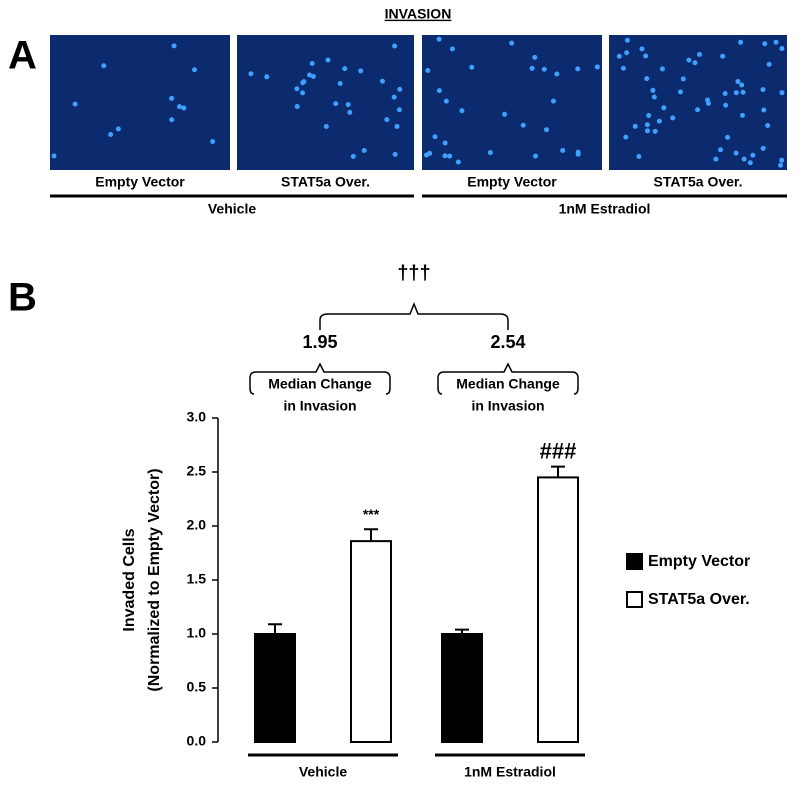 The image size is (802, 787). I want to click on panel-label: B, so click(22, 298).